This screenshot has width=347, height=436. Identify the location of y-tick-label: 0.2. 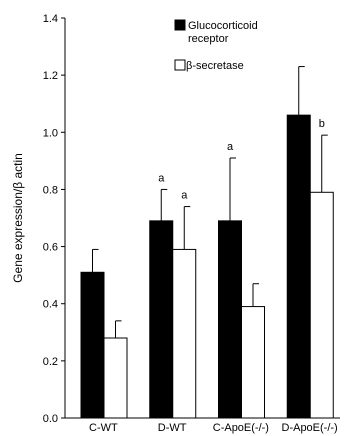
(50, 362).